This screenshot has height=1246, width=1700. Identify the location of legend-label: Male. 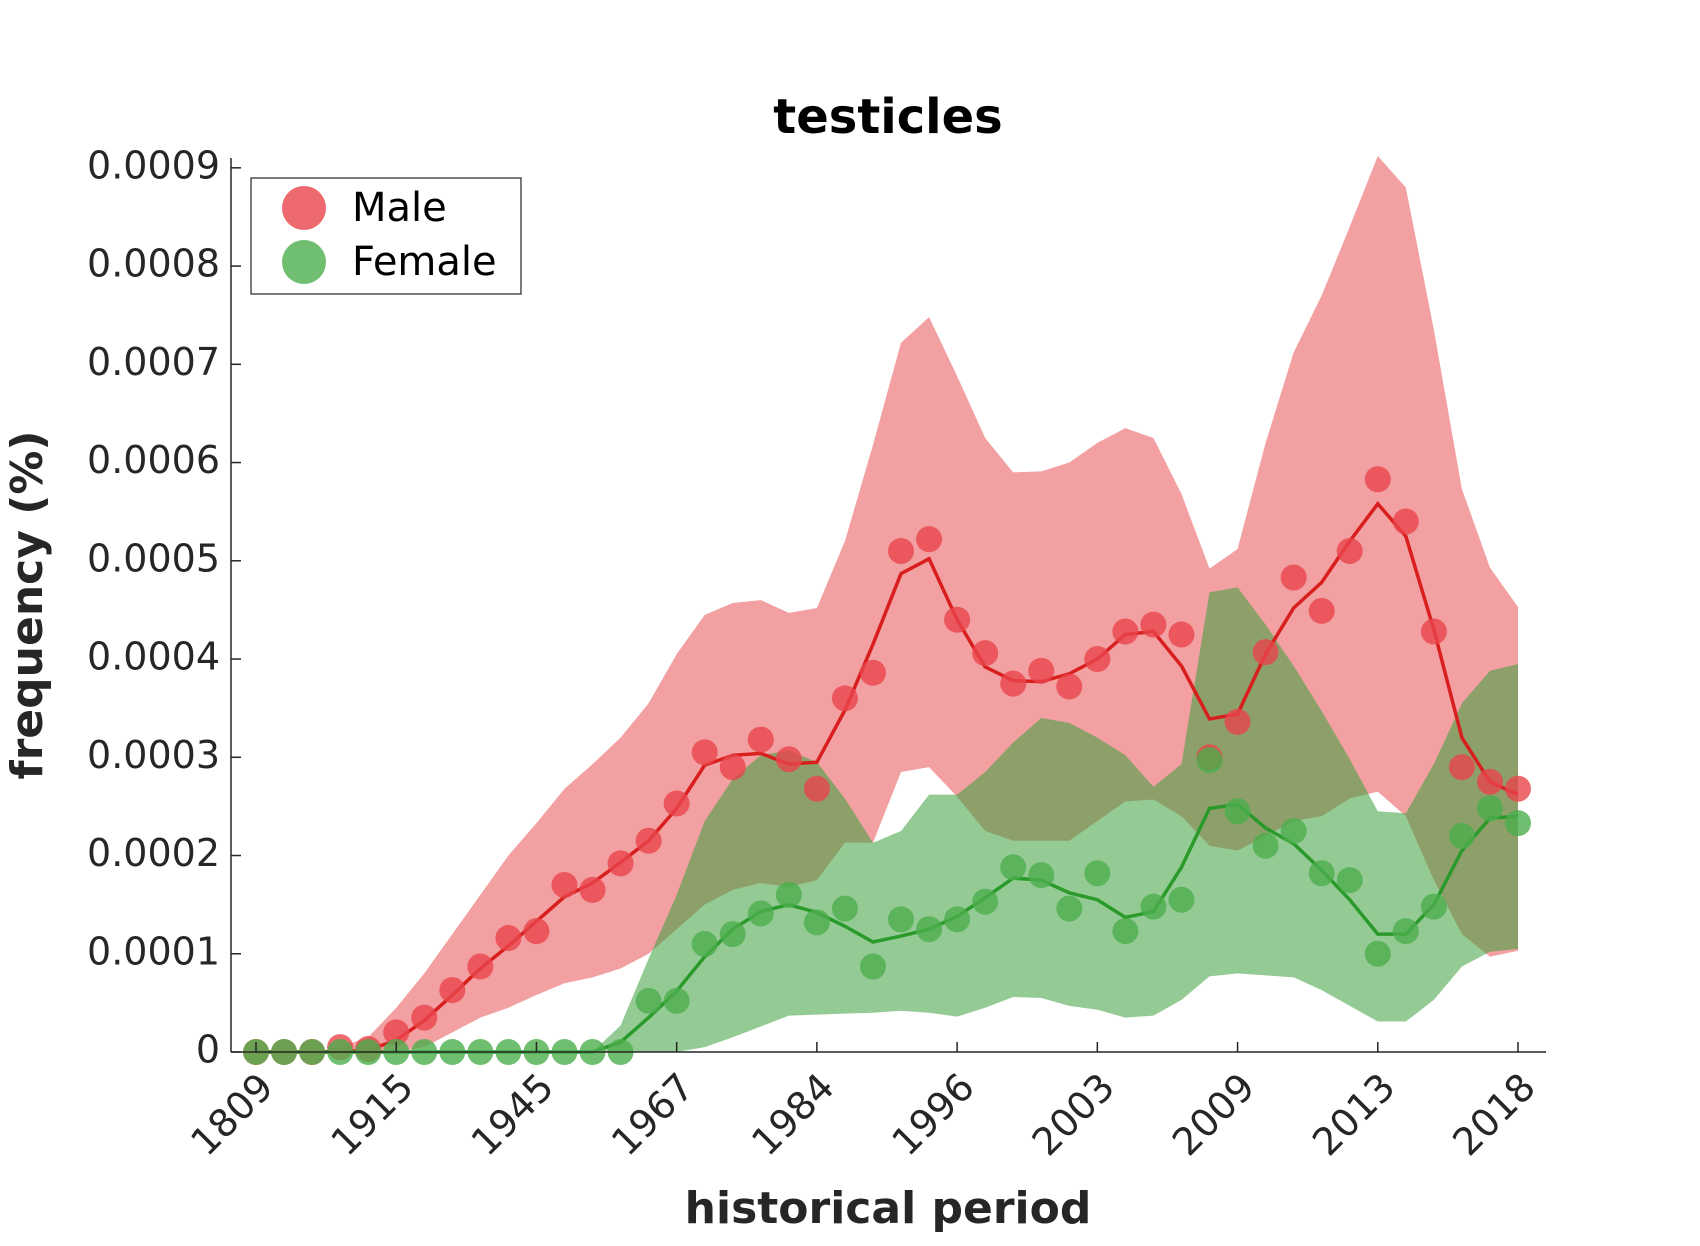
(399, 208).